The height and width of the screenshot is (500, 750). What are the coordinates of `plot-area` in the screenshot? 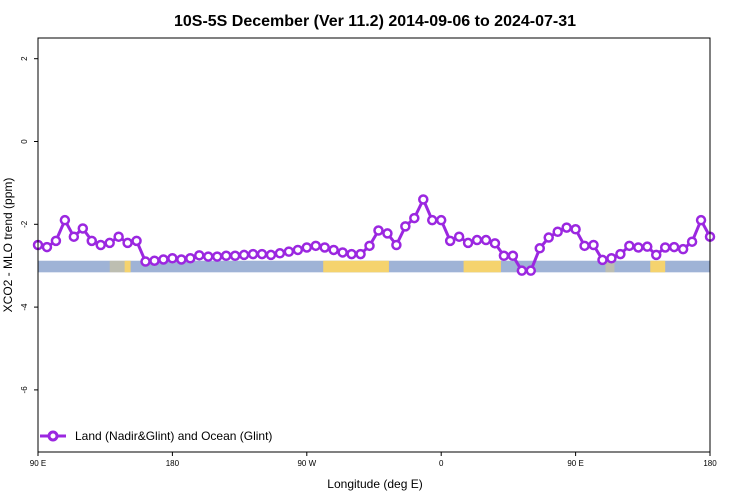 It's located at (374, 235).